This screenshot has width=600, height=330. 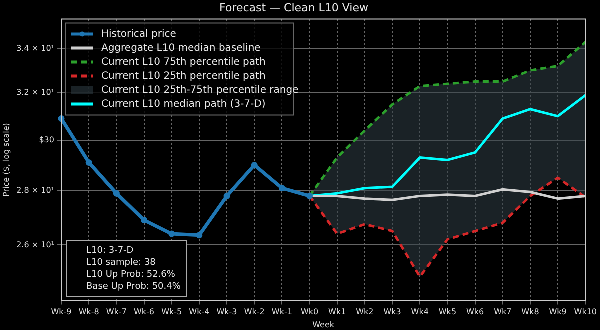 What do you see at coordinates (139, 34) in the screenshot?
I see `legend-label: Historical price` at bounding box center [139, 34].